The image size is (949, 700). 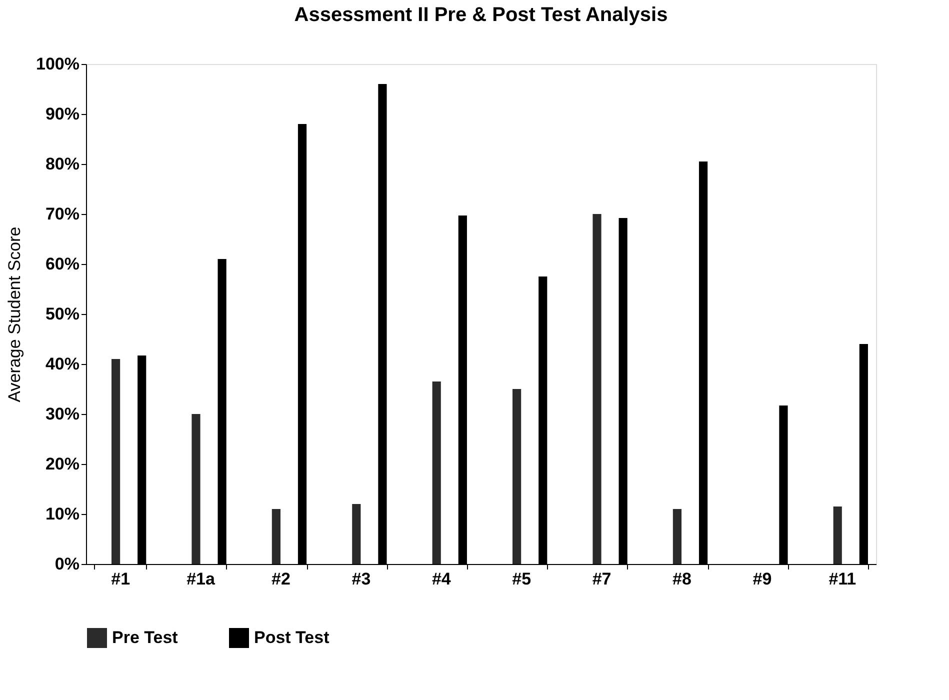 I want to click on y-tick-label: 20%, so click(x=62, y=464).